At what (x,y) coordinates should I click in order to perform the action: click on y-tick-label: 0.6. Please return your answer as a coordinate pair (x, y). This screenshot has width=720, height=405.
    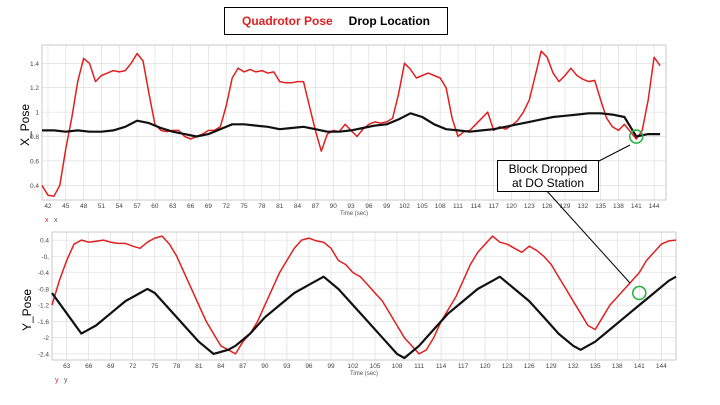
    Looking at the image, I should click on (34, 161).